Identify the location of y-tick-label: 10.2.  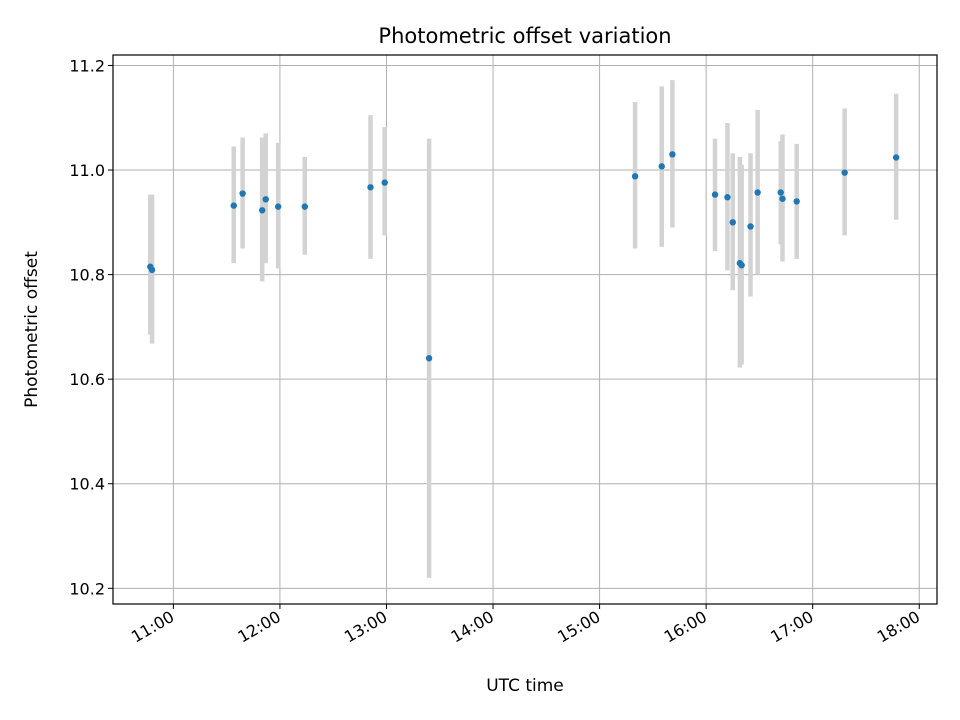
(87, 588).